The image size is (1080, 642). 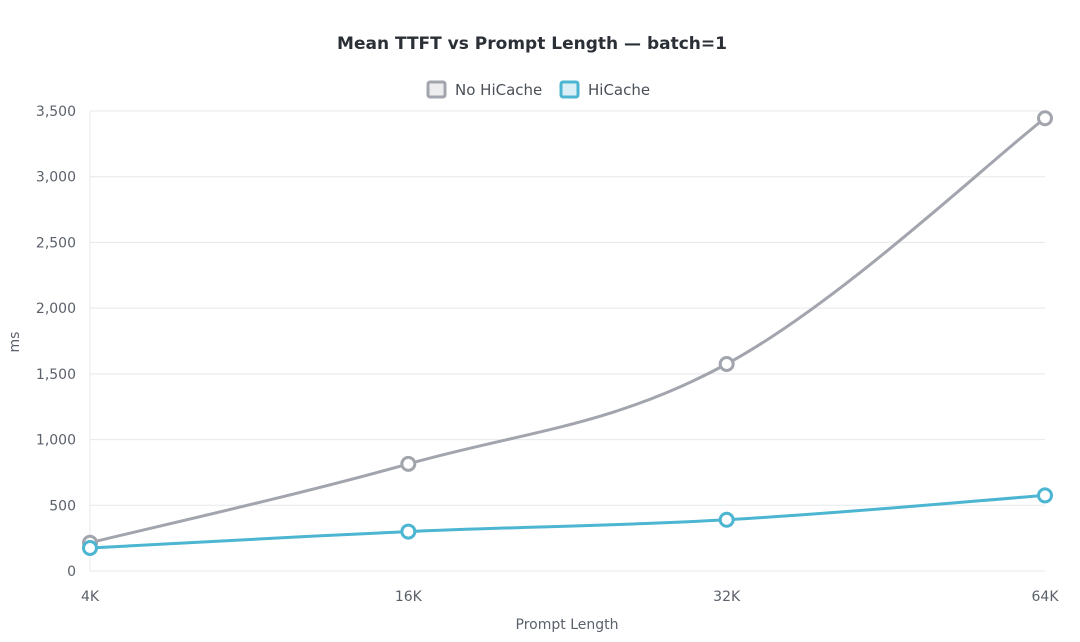 What do you see at coordinates (71, 572) in the screenshot?
I see `y-tick-label: 0` at bounding box center [71, 572].